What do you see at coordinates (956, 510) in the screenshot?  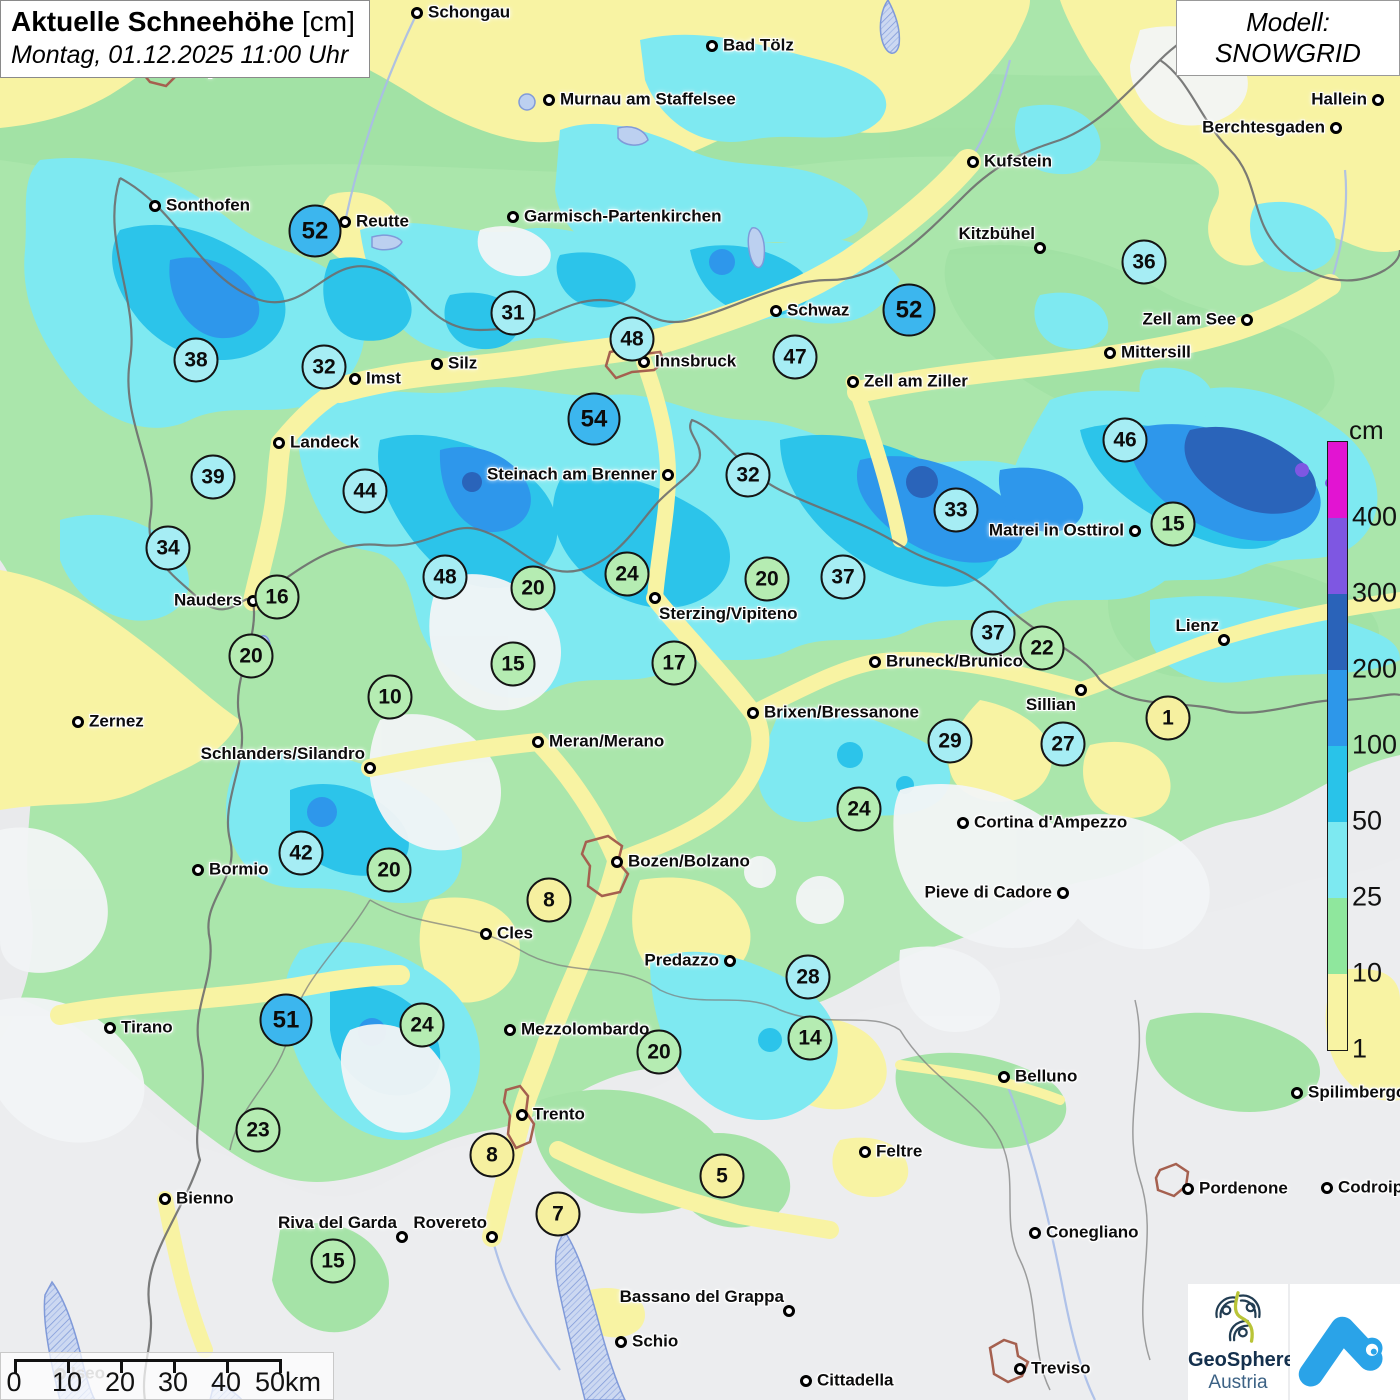 I see `snow-value-badge: 33` at bounding box center [956, 510].